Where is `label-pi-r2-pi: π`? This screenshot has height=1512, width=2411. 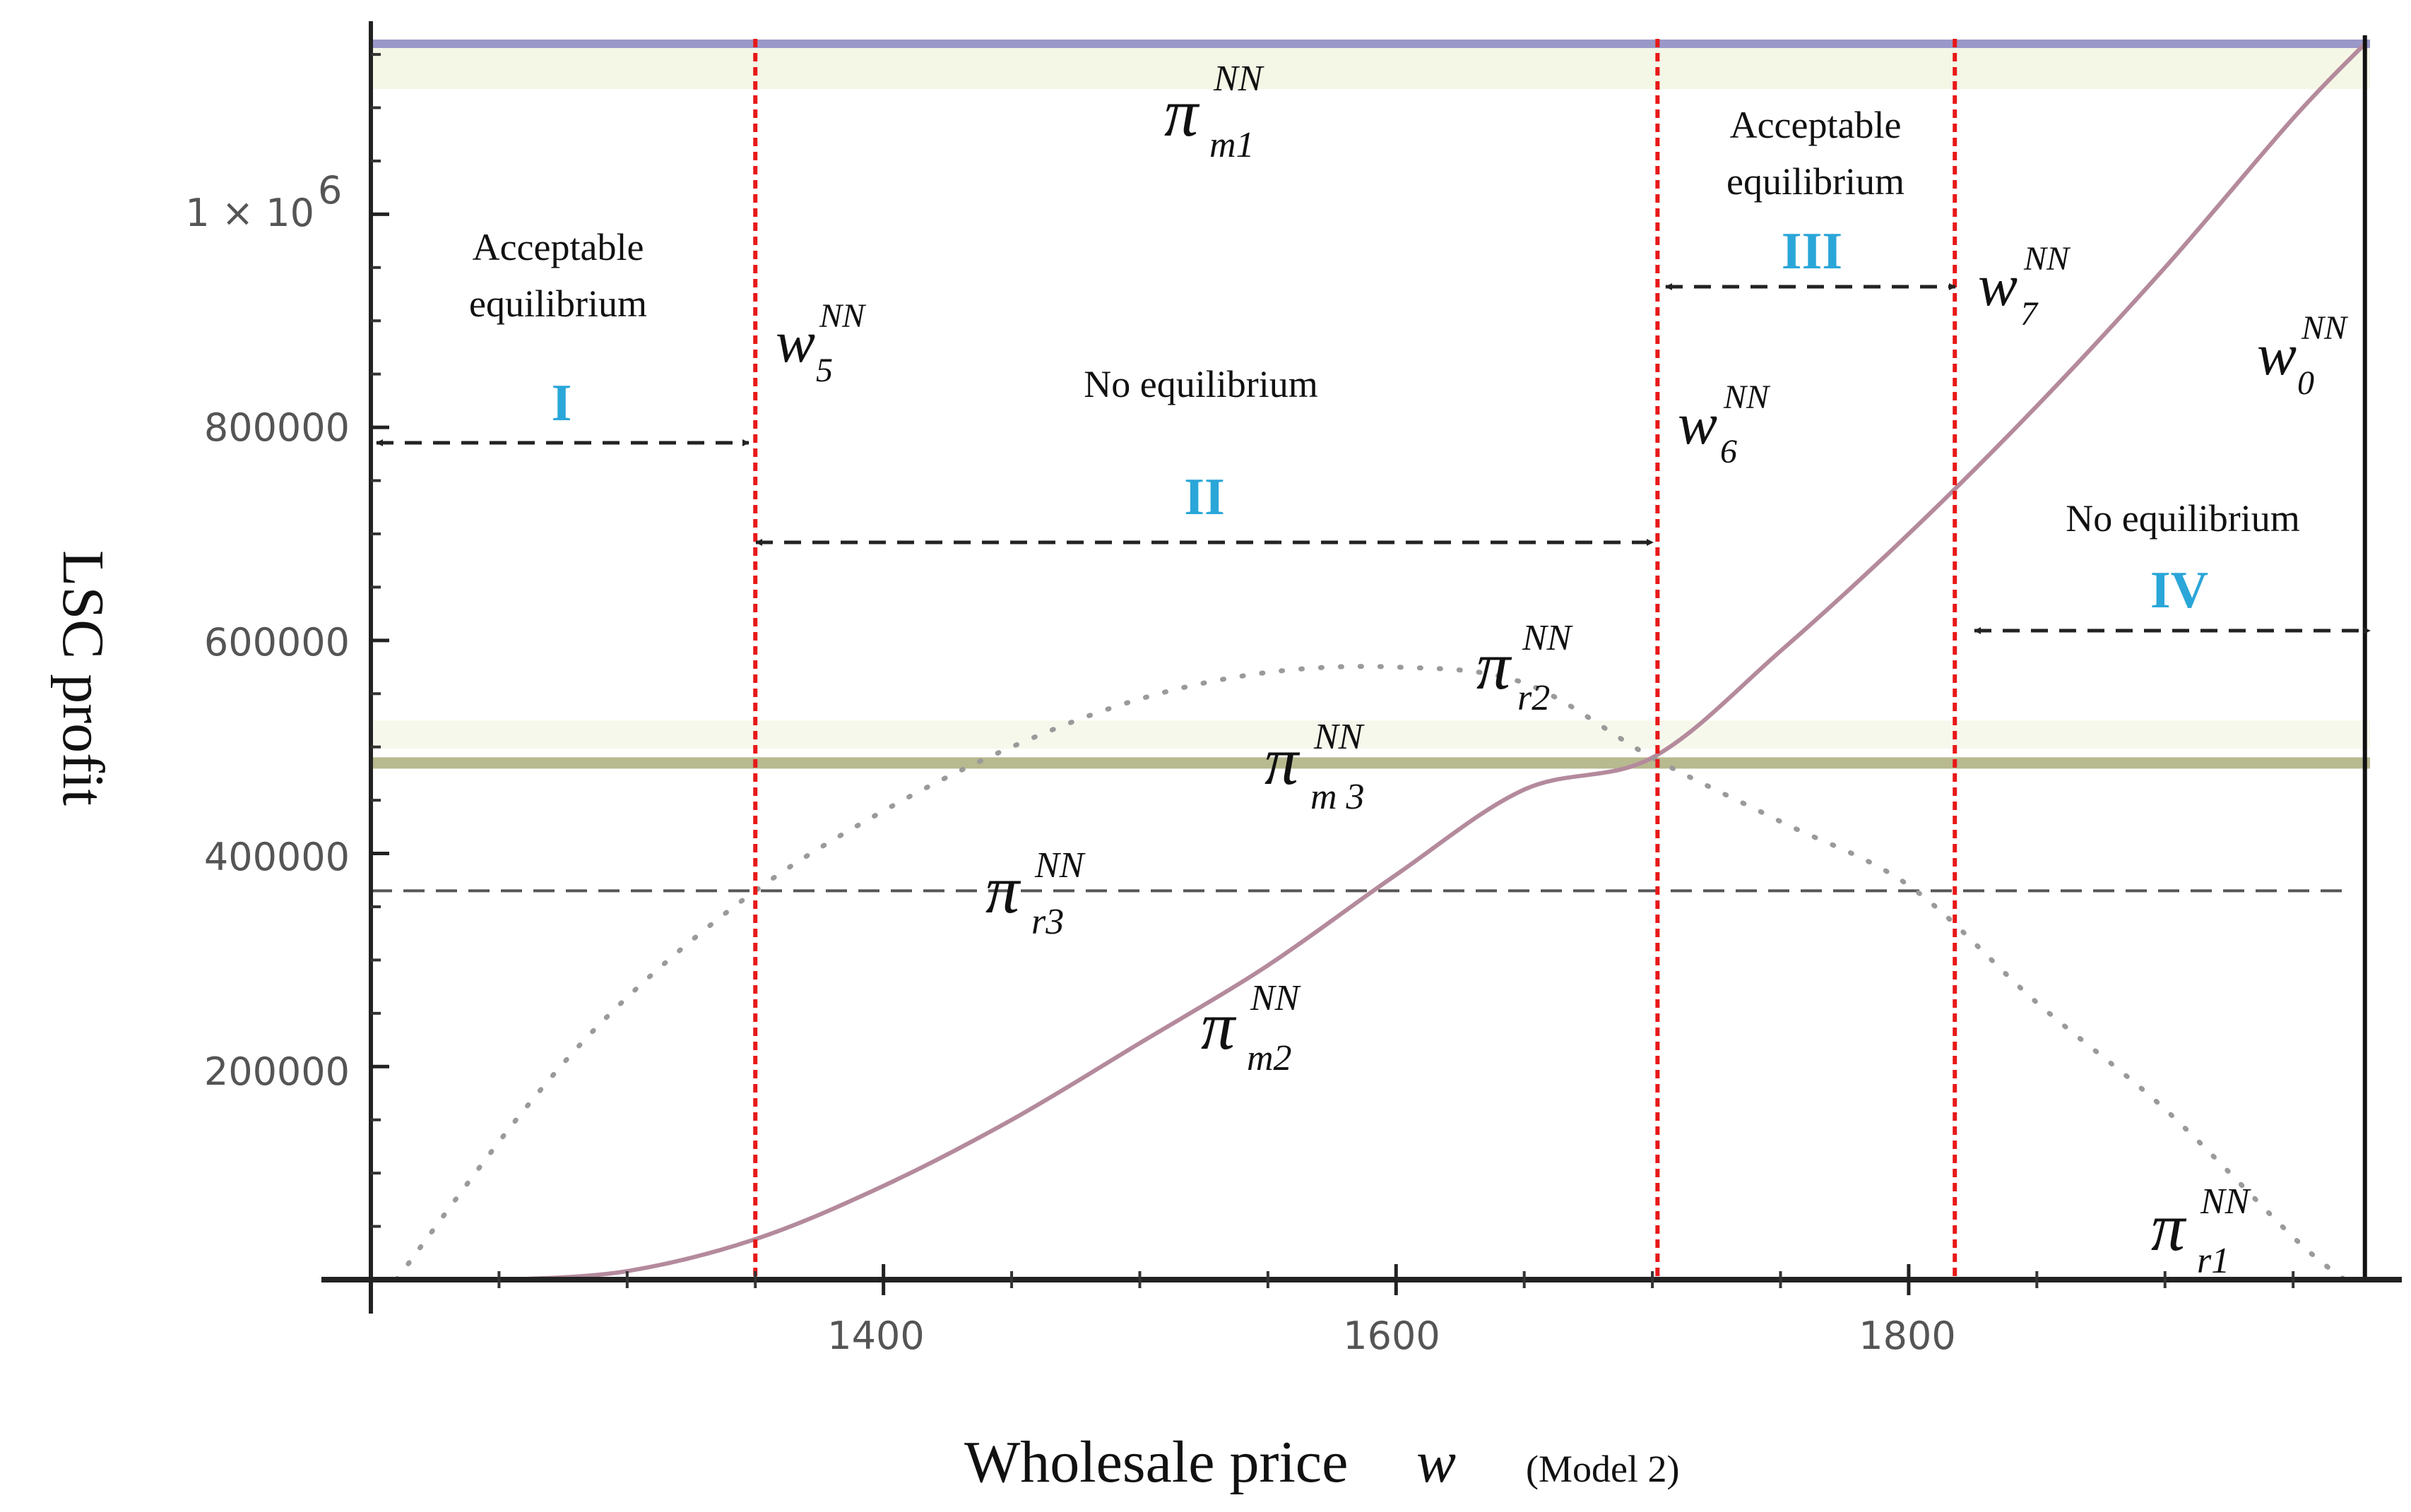 label-pi-r2-pi: π is located at coordinates (1494, 665).